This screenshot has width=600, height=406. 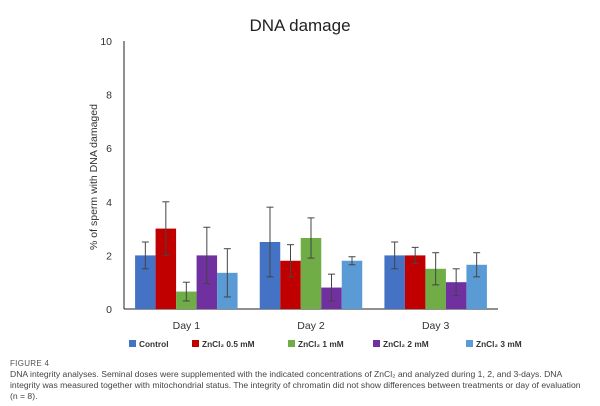 I want to click on y-tick-label: 2, so click(x=109, y=256).